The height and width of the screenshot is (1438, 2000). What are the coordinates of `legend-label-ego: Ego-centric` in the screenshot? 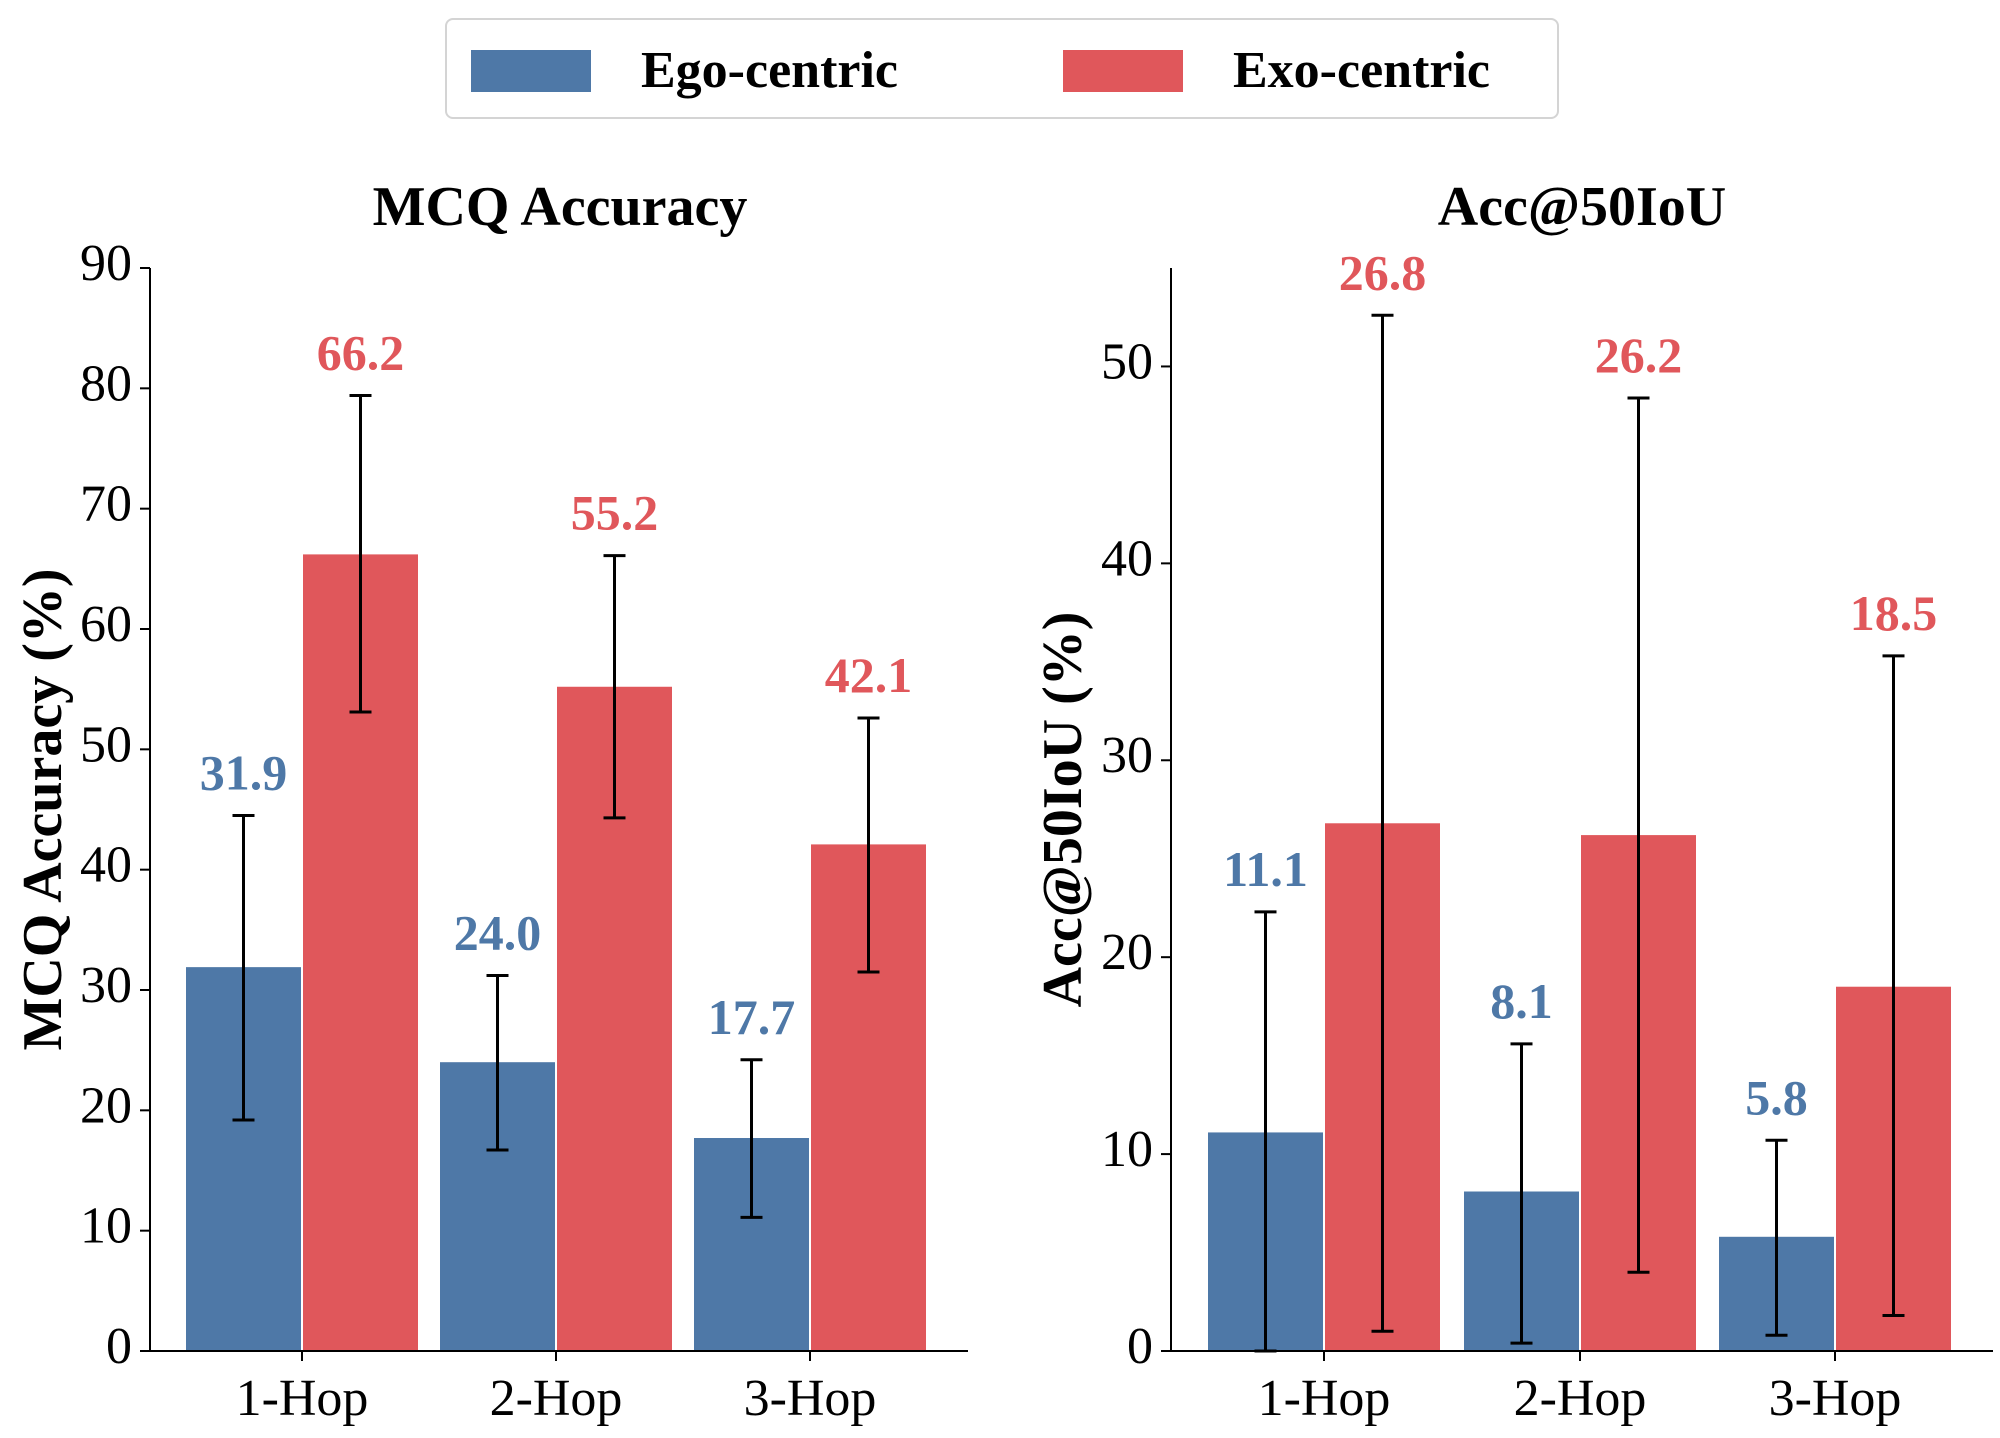 It's located at (770, 70).